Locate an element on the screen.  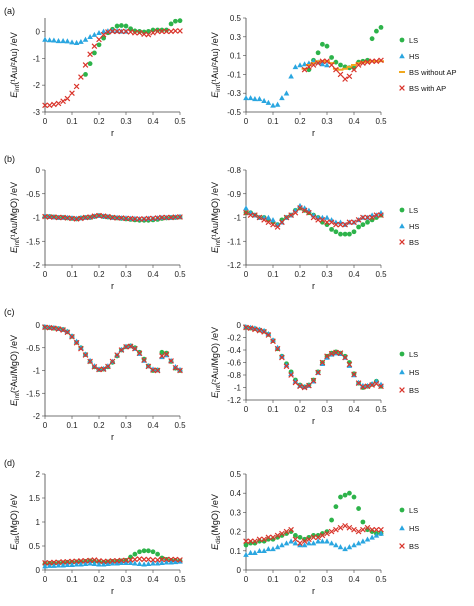
y-tick-label: 2 is located at coordinates (38, 474).